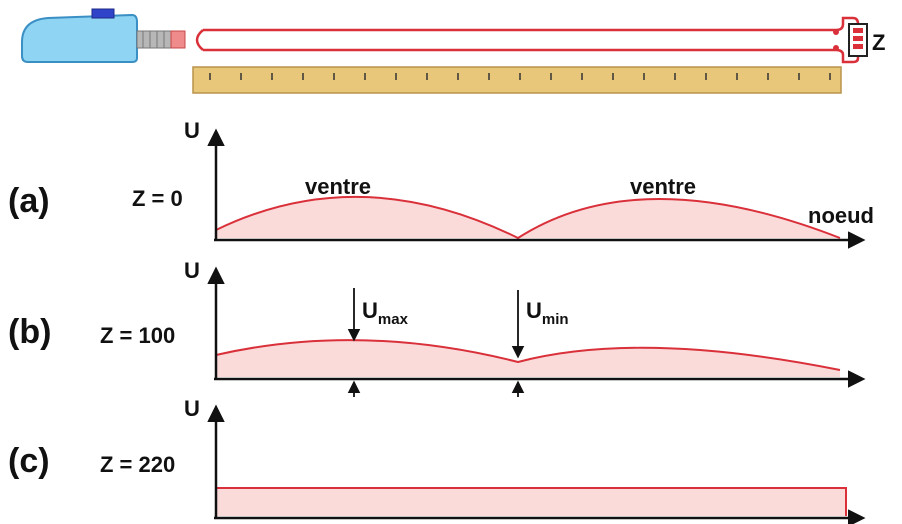 This screenshot has height=524, width=902. What do you see at coordinates (161, 39) in the screenshot?
I see `connector` at bounding box center [161, 39].